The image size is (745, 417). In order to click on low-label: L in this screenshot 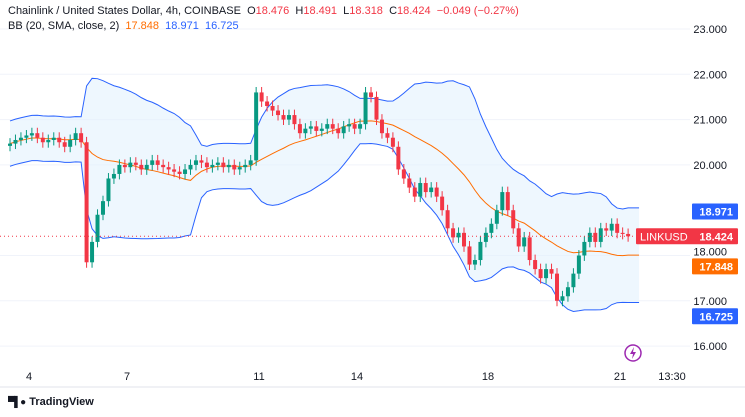, I will do `click(346, 11)`.